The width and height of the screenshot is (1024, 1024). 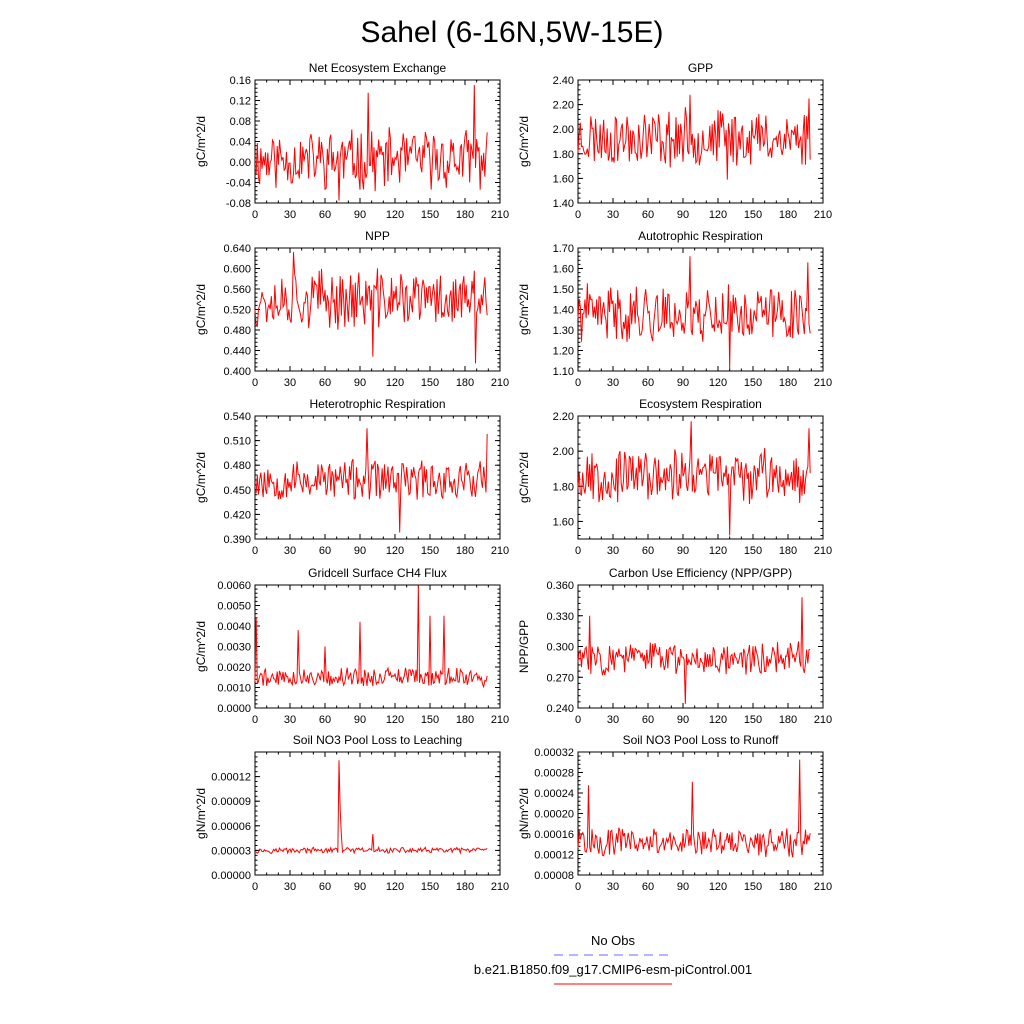 I want to click on y-tick-label: 1.50, so click(x=563, y=290).